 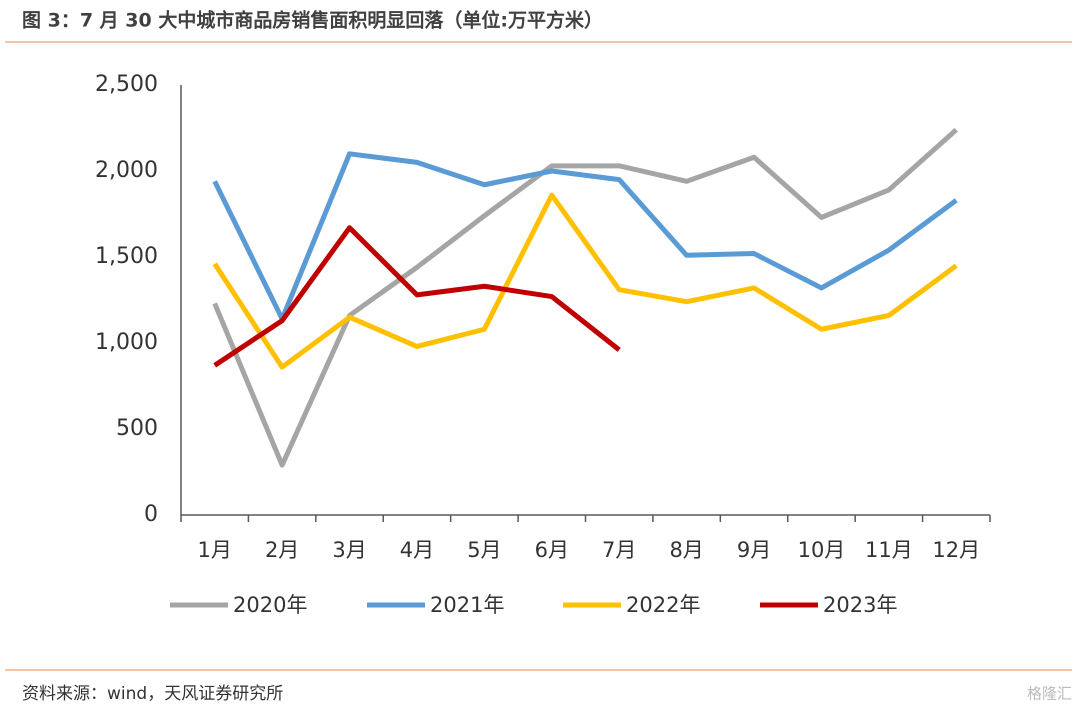 What do you see at coordinates (282, 550) in the screenshot?
I see `x-tick-label: 2月` at bounding box center [282, 550].